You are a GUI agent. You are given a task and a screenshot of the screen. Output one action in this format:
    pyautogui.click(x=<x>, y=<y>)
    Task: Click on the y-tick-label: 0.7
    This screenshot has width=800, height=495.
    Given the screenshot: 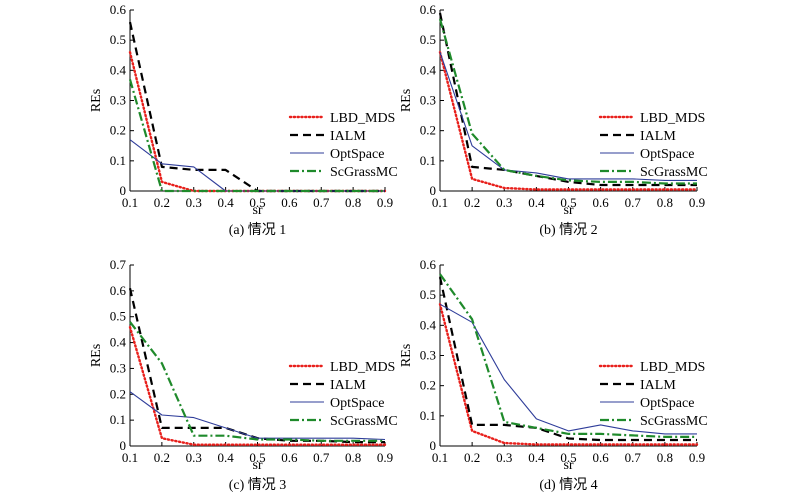 What is the action you would take?
    pyautogui.click(x=118, y=264)
    